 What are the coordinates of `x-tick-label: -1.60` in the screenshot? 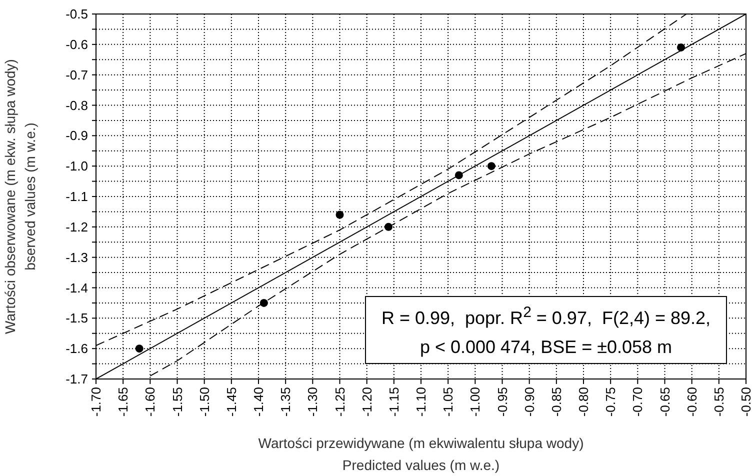 It's located at (150, 402).